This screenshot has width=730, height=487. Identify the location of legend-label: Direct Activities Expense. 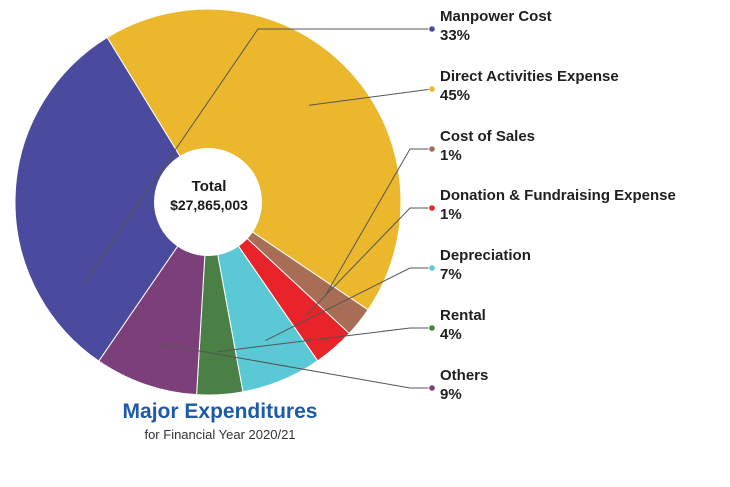
(529, 76).